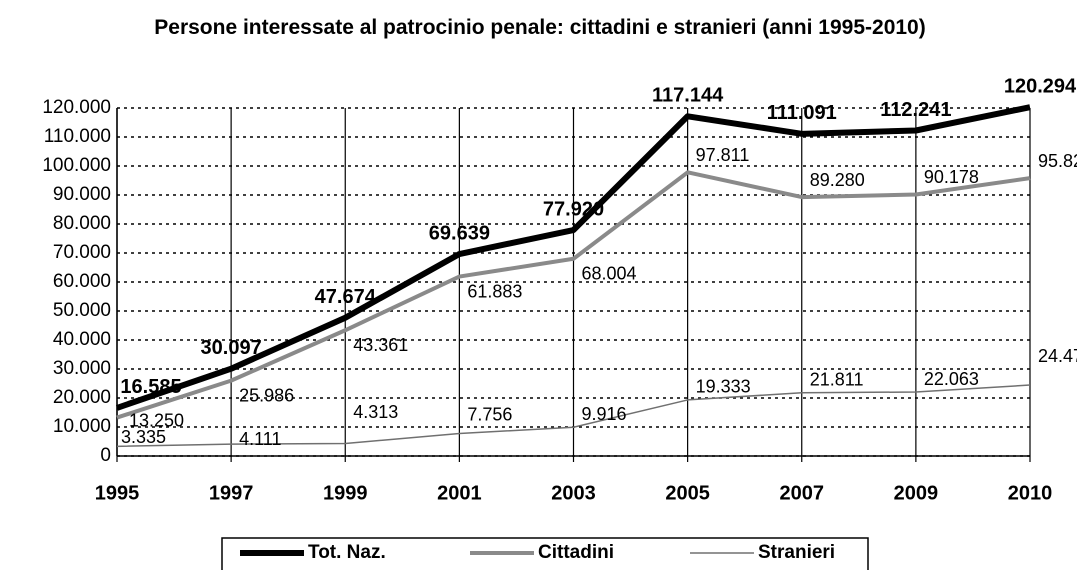 Image resolution: width=1077 pixels, height=570 pixels. What do you see at coordinates (260, 439) in the screenshot?
I see `value-label: 4.111` at bounding box center [260, 439].